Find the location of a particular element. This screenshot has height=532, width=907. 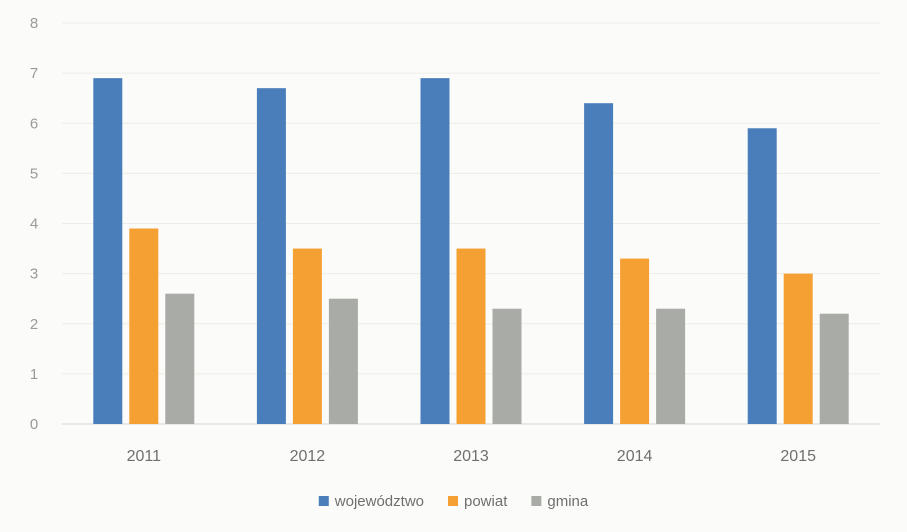

legend-label: województwo is located at coordinates (379, 501).